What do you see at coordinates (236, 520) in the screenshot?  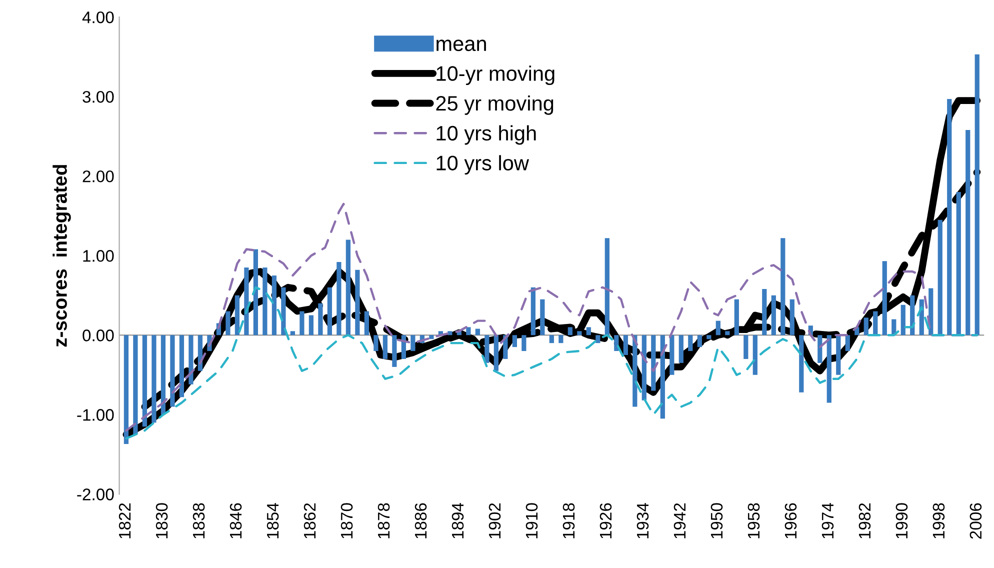 I see `x-tick-label: 1846` at bounding box center [236, 520].